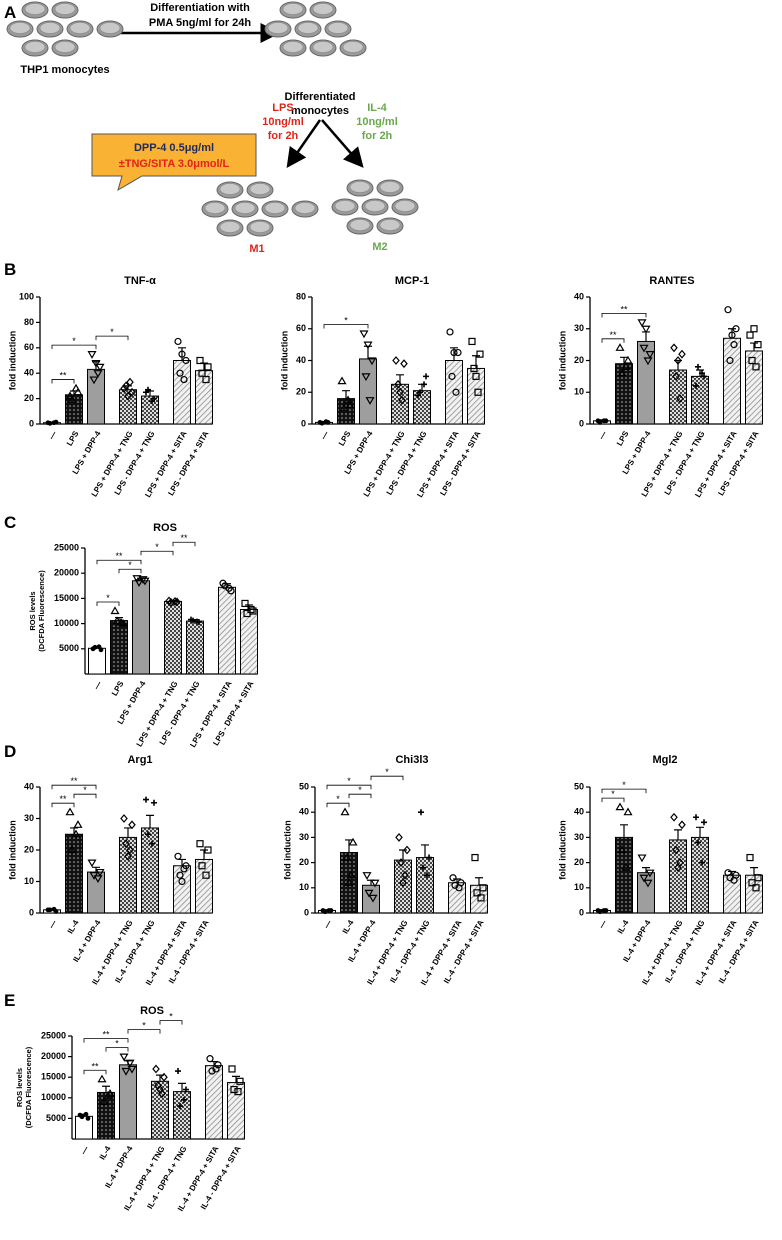 Image resolution: width=782 pixels, height=1240 pixels. What do you see at coordinates (66, 623) in the screenshot?
I see `y-tick-label: 10000` at bounding box center [66, 623].